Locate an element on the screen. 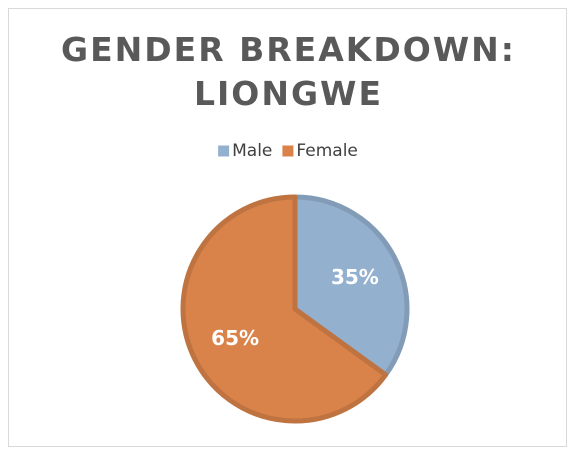 Image resolution: width=577 pixels, height=457 pixels. pie-slice is located at coordinates (351, 286).